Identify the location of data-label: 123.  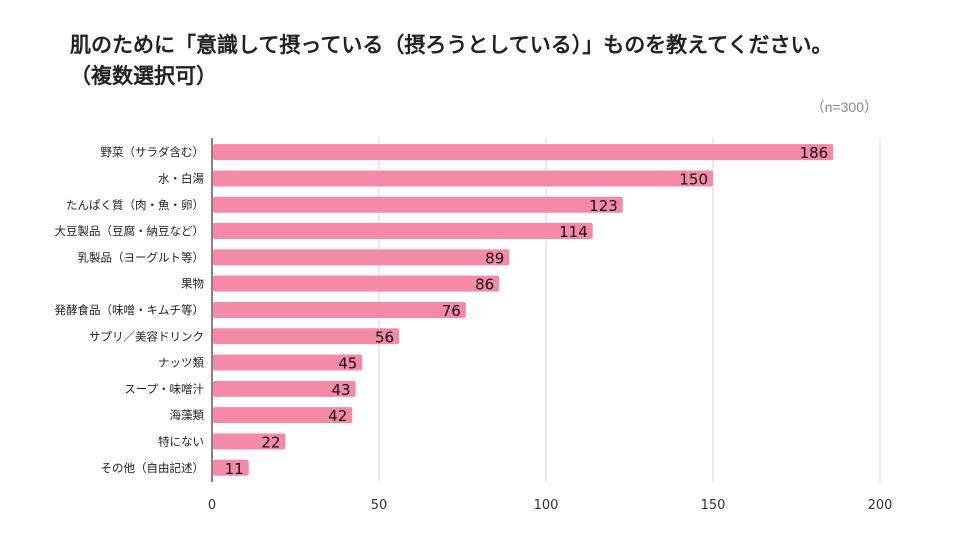
(603, 206).